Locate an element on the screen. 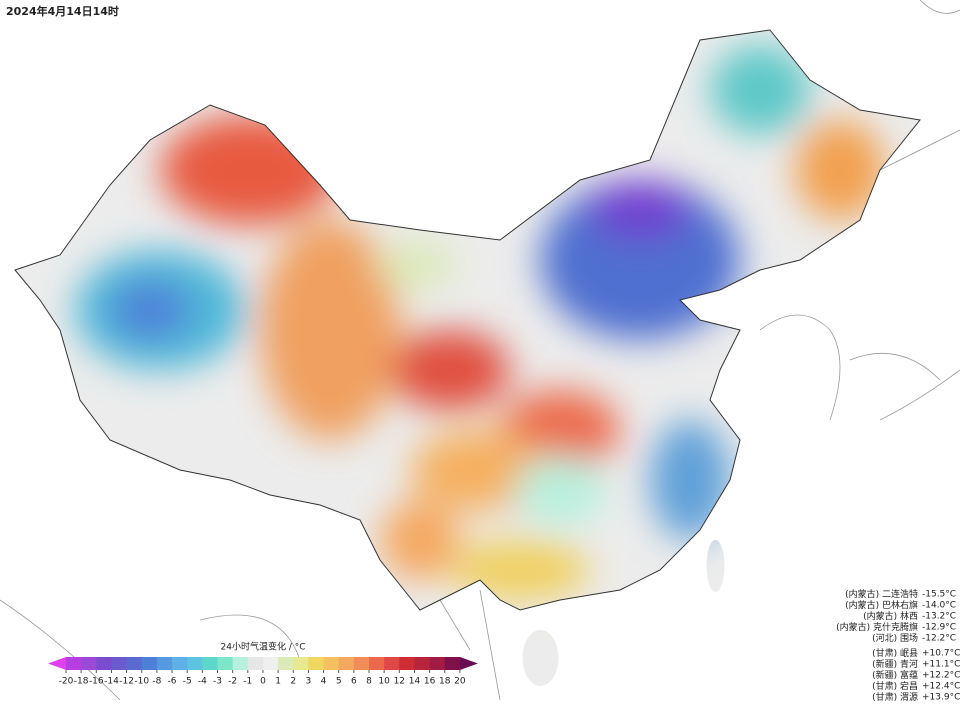  station-value: +12.2°C is located at coordinates (941, 676).